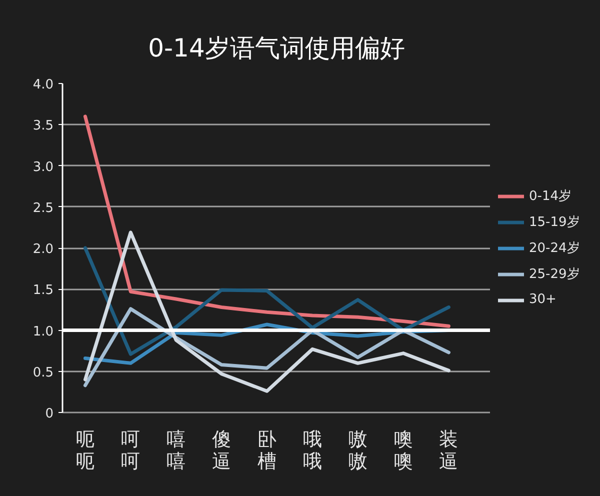 The height and width of the screenshot is (496, 600). I want to click on x-tick-label: 哦哦, so click(312, 450).